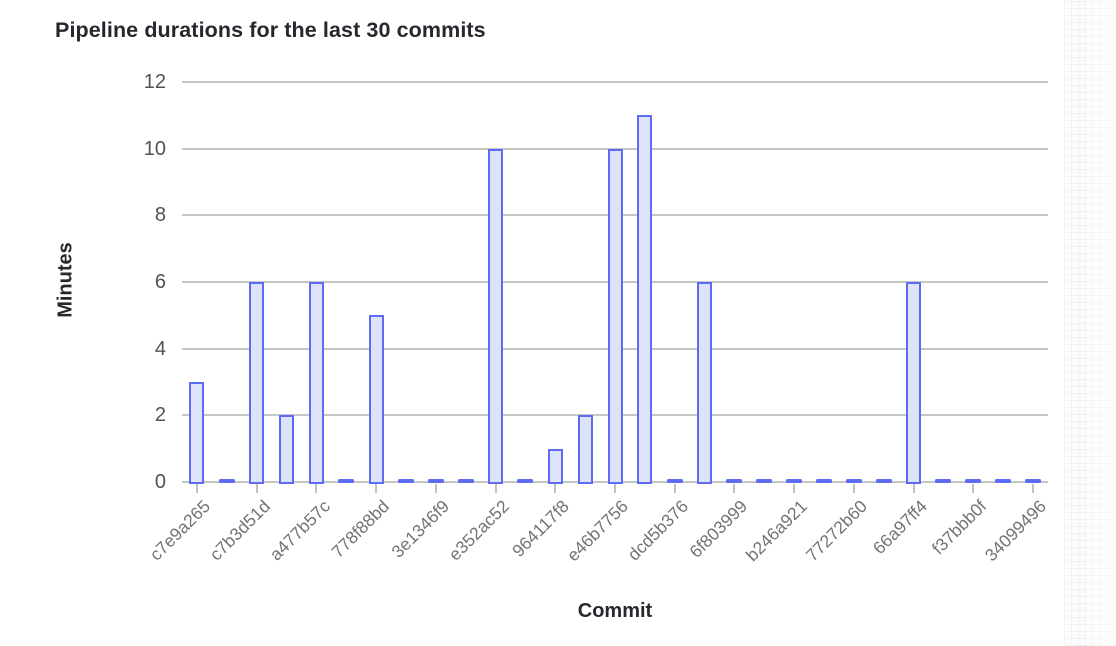 The width and height of the screenshot is (1116, 646). I want to click on page-background-strip, so click(1090, 323).